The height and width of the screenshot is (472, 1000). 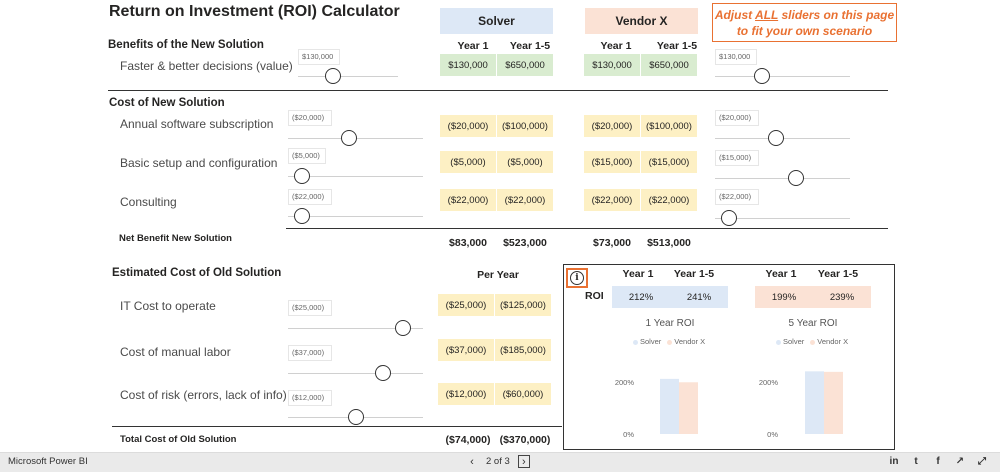 I want to click on linkedin-icon: in, so click(x=894, y=461).